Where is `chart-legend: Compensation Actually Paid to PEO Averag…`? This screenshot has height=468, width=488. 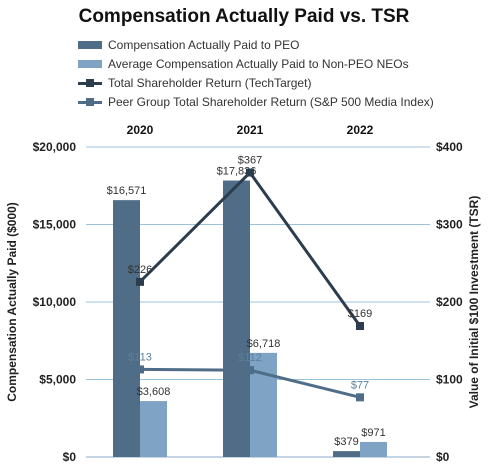
chart-legend: Compensation Actually Paid to PEO Averag… is located at coordinates (256, 74).